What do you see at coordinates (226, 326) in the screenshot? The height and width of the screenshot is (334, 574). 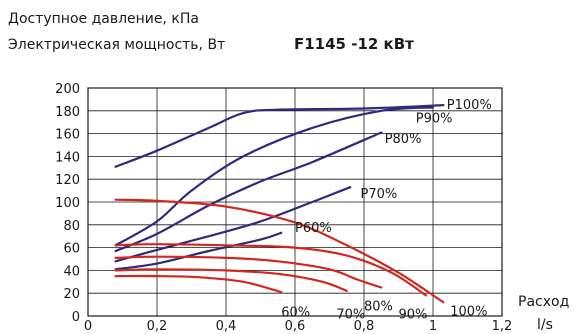 I see `x-tick-label: 0,4` at bounding box center [226, 326].